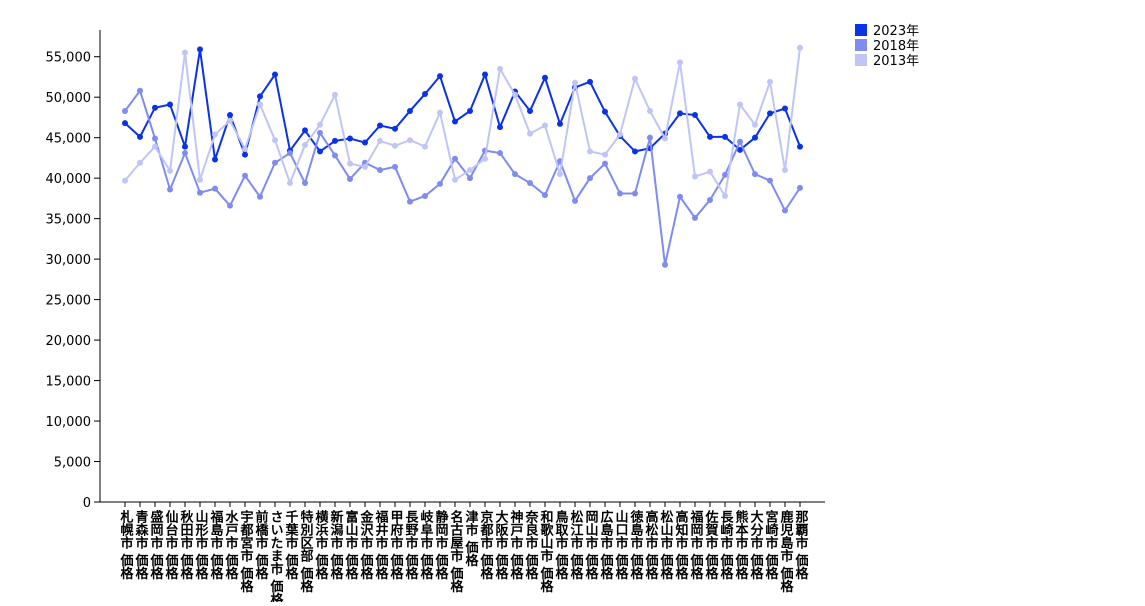 The width and height of the screenshot is (1145, 606). Describe the element at coordinates (771, 545) in the screenshot. I see `x-tick-label: 宮崎市 価格` at that location.